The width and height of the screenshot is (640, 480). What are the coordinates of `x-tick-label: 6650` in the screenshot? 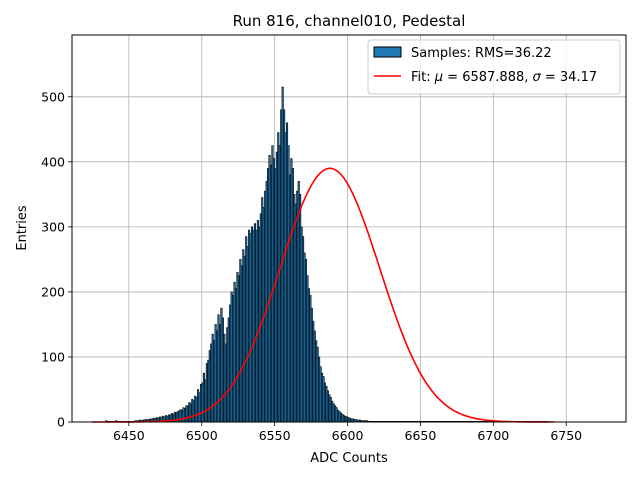 It's located at (421, 435).